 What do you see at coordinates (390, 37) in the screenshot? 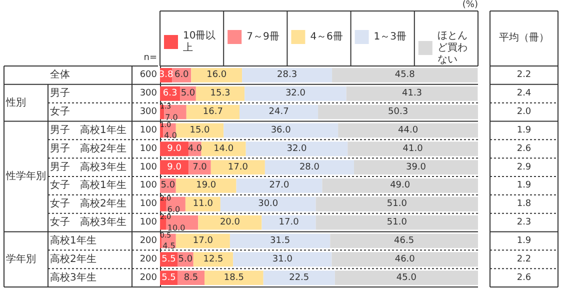
I see `legend-label: 1～3冊` at bounding box center [390, 37].